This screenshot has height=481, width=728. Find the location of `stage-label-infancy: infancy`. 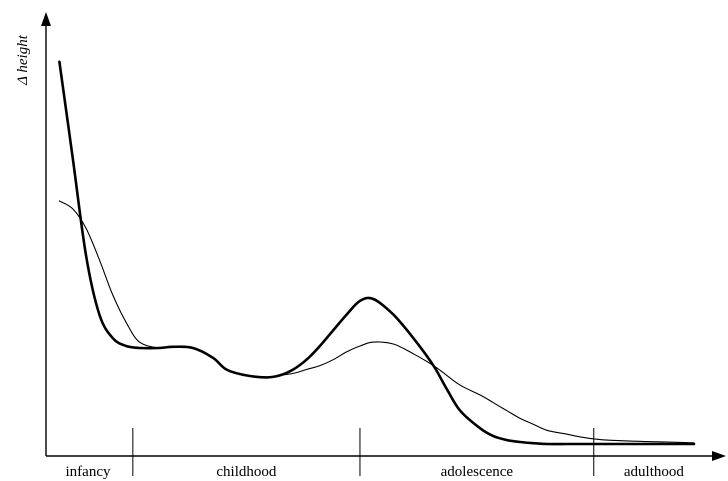

stage-label-infancy: infancy is located at coordinates (88, 472).